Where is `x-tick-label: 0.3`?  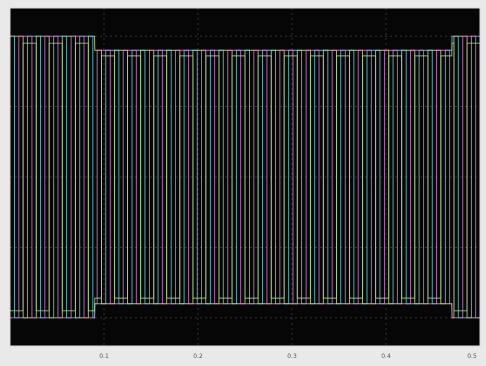
x-tick-label: 0.3 is located at coordinates (292, 356).